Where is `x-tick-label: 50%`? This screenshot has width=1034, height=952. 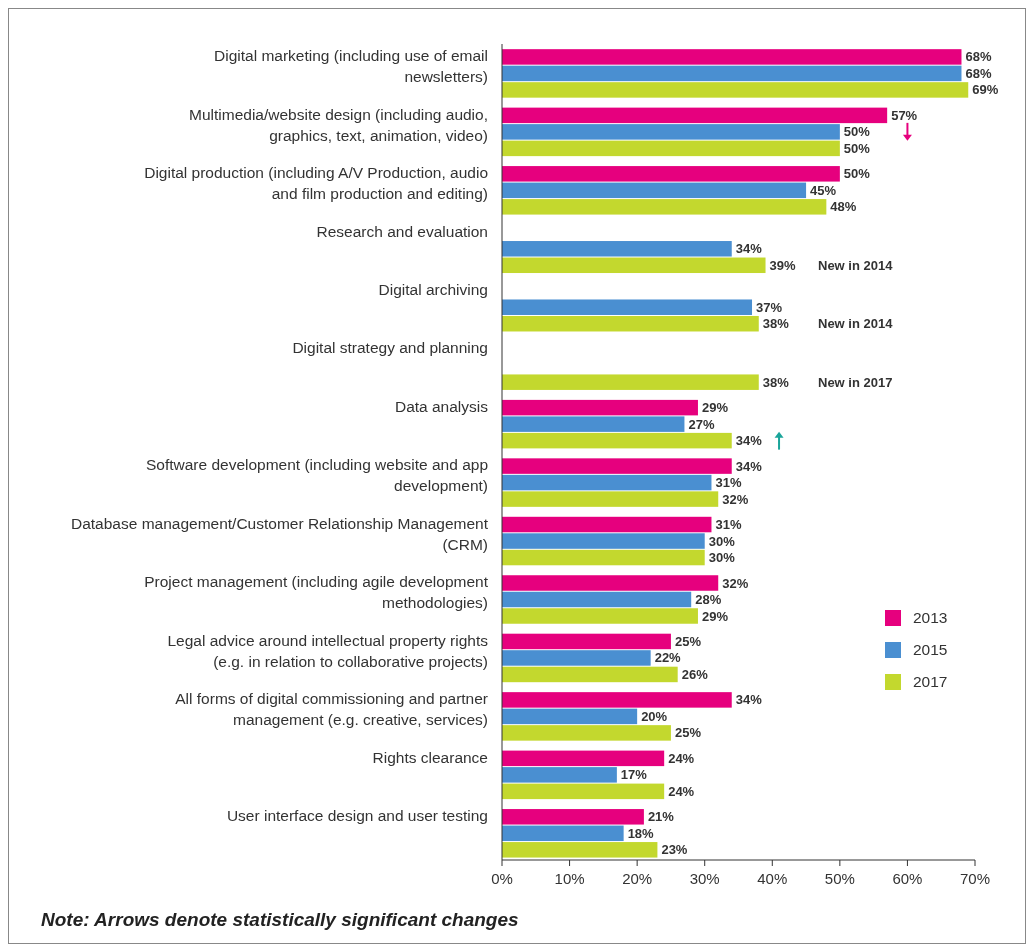 x-tick-label: 50% is located at coordinates (839, 878).